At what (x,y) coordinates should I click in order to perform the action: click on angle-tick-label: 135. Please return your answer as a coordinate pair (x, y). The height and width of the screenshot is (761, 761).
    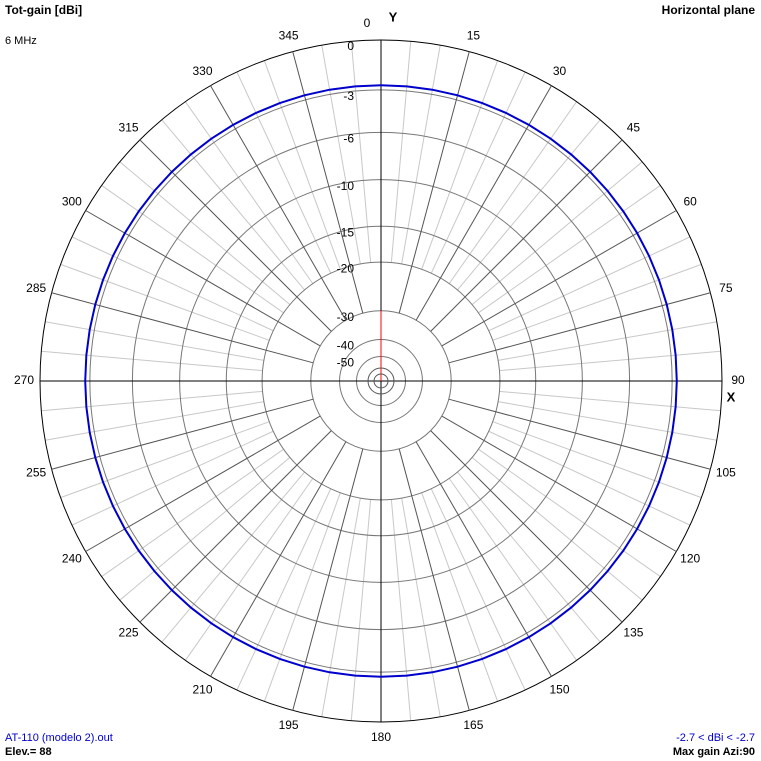
    Looking at the image, I should click on (633, 633).